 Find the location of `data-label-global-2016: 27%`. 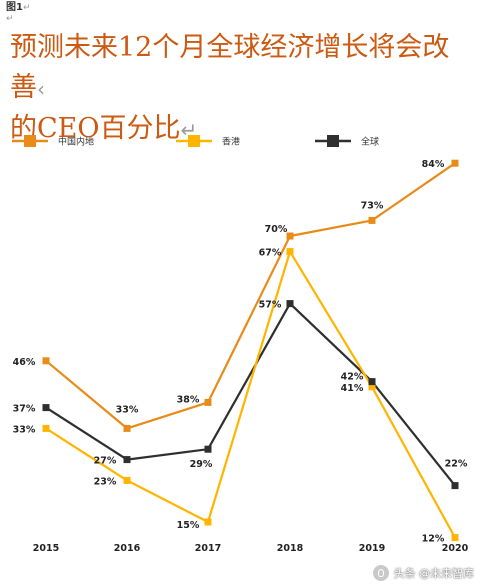

data-label-global-2016: 27% is located at coordinates (105, 461).